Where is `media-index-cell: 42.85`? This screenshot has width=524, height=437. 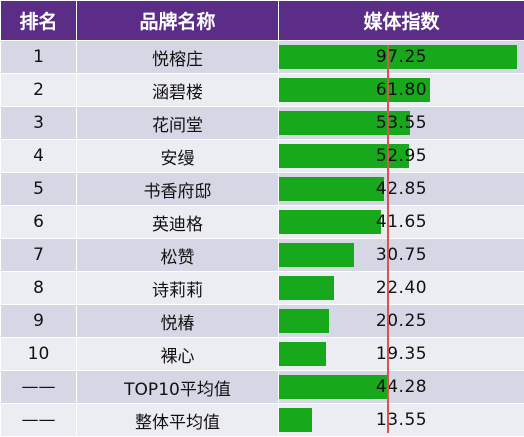 media-index-cell: 42.85 is located at coordinates (401, 189).